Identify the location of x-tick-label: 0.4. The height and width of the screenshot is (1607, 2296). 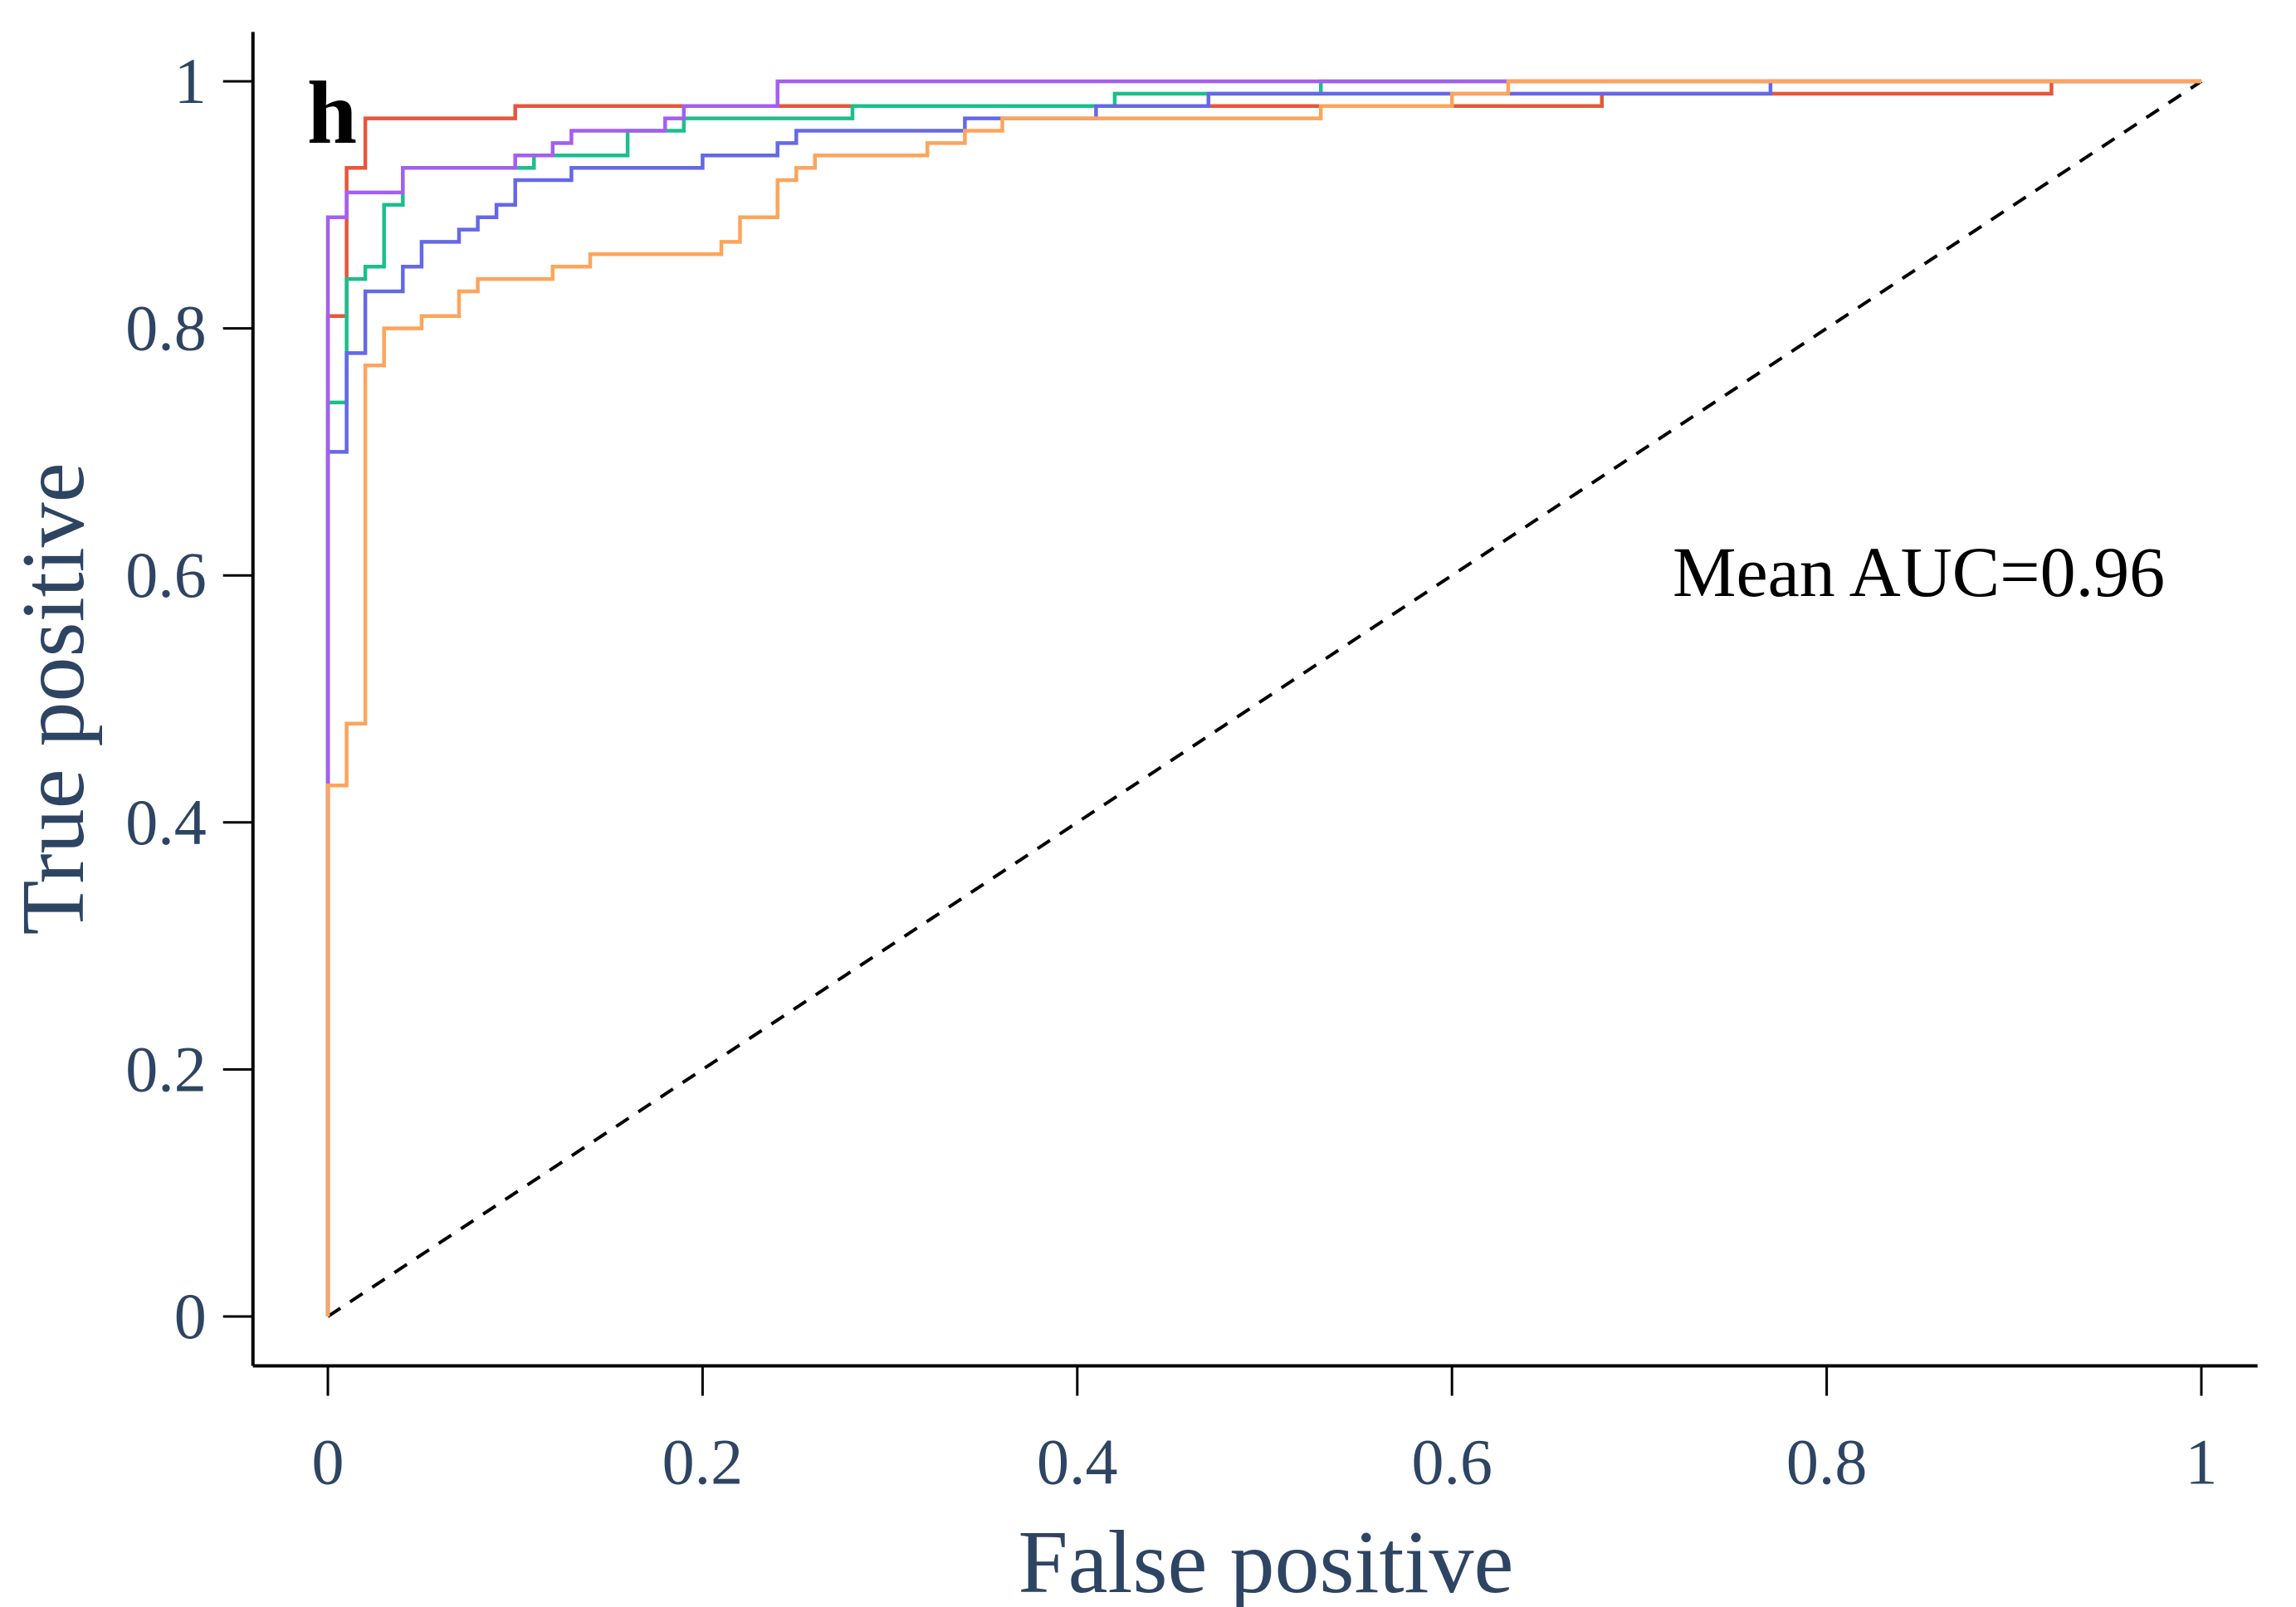
(1077, 1462).